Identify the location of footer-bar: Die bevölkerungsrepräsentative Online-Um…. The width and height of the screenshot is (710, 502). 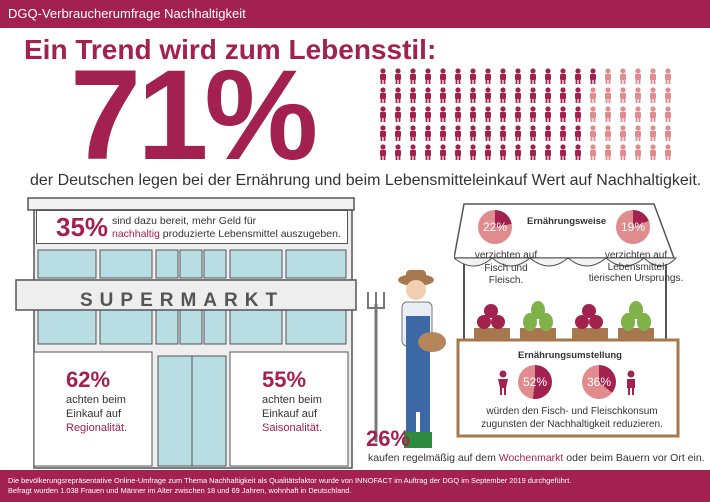
(355, 486).